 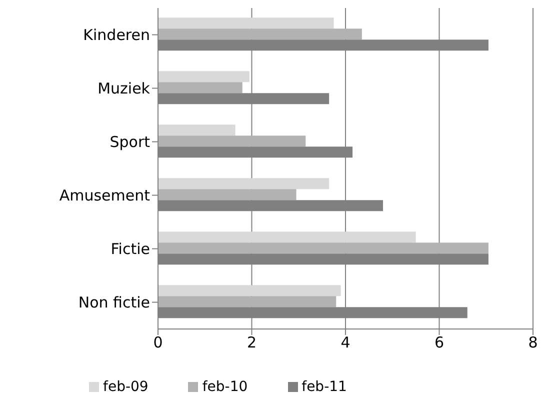 I want to click on x-tick-label: 2, so click(x=251, y=343).